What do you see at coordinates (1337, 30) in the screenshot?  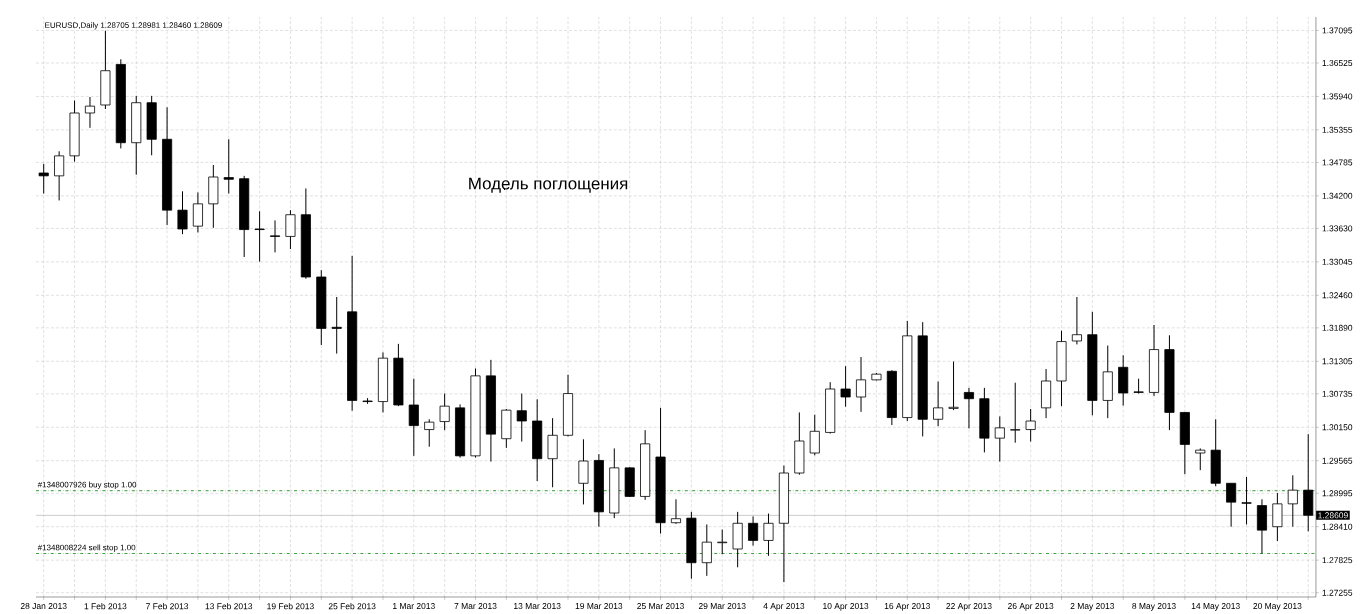 I see `y-tick-label: 1.37095` at bounding box center [1337, 30].